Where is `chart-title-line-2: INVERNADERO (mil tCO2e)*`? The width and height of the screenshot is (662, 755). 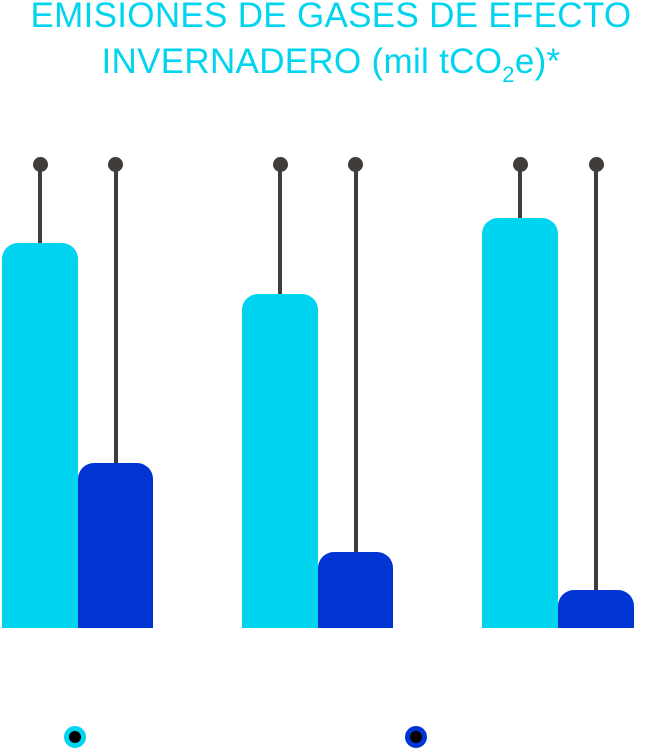
chart-title-line-2: INVERNADERO (mil tCO2e)* is located at coordinates (331, 63).